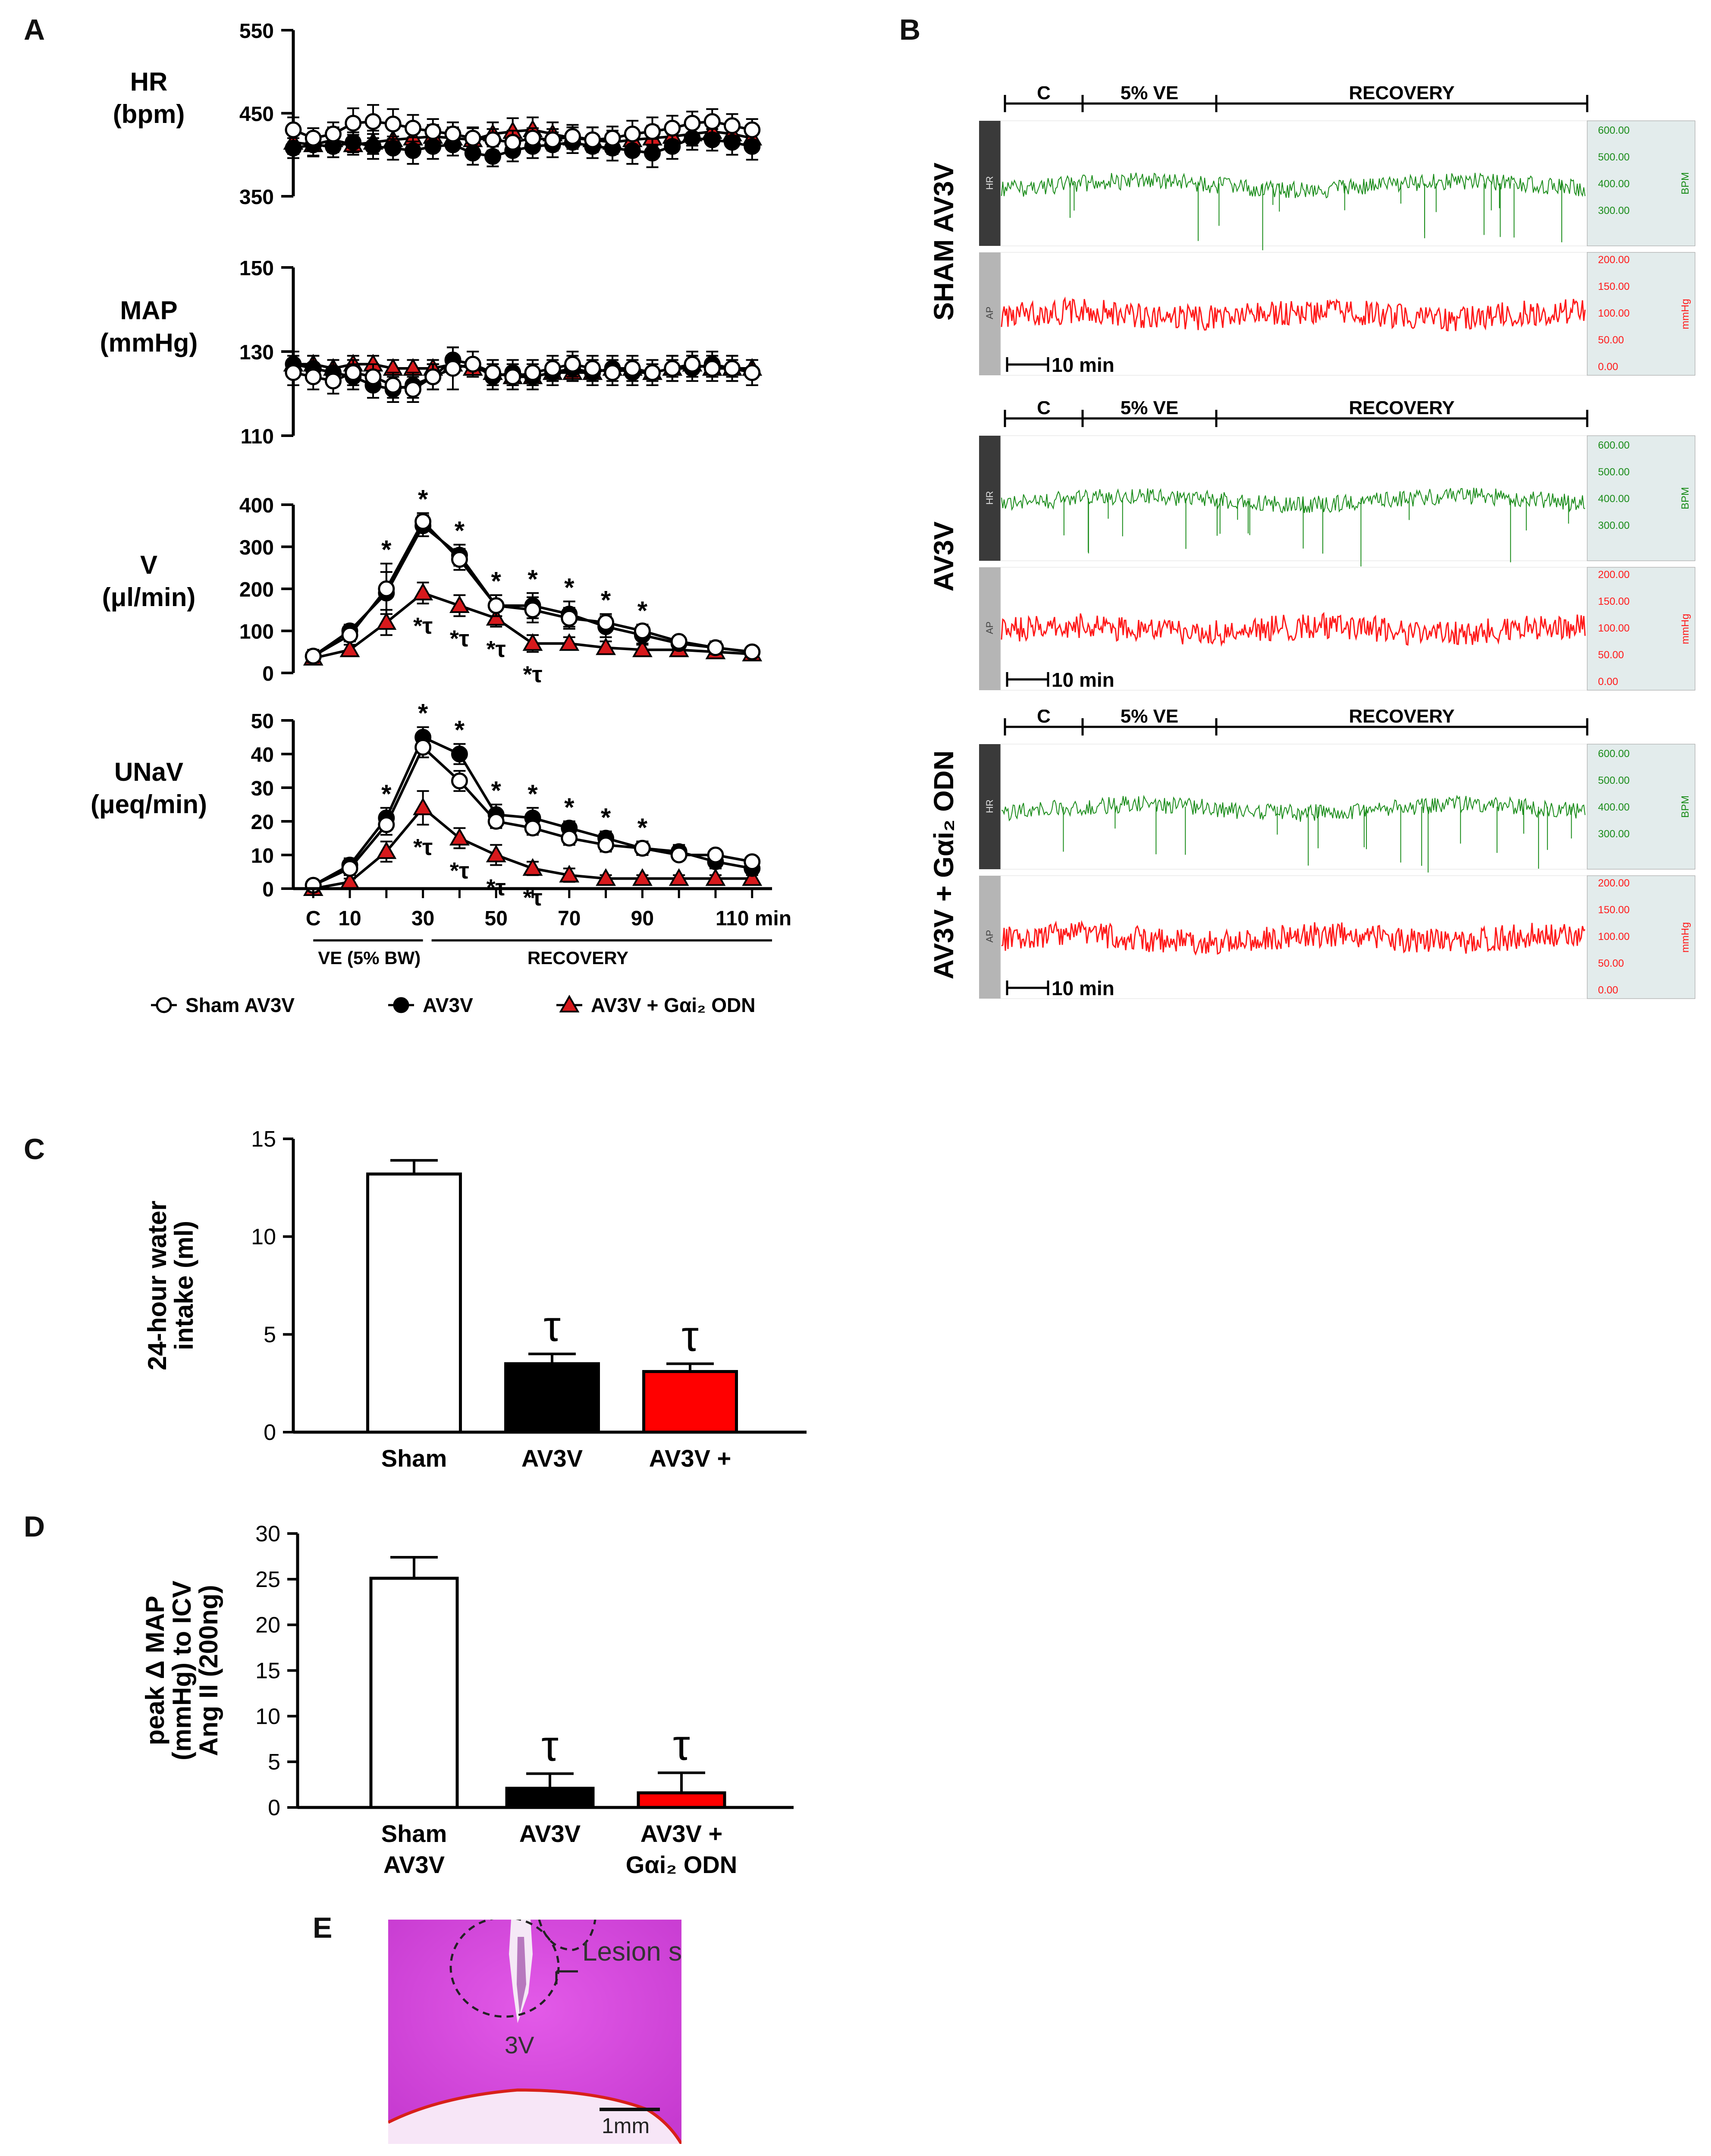  I want to click on histology-image: Lesion site 3V 1mm, so click(548, 2031).